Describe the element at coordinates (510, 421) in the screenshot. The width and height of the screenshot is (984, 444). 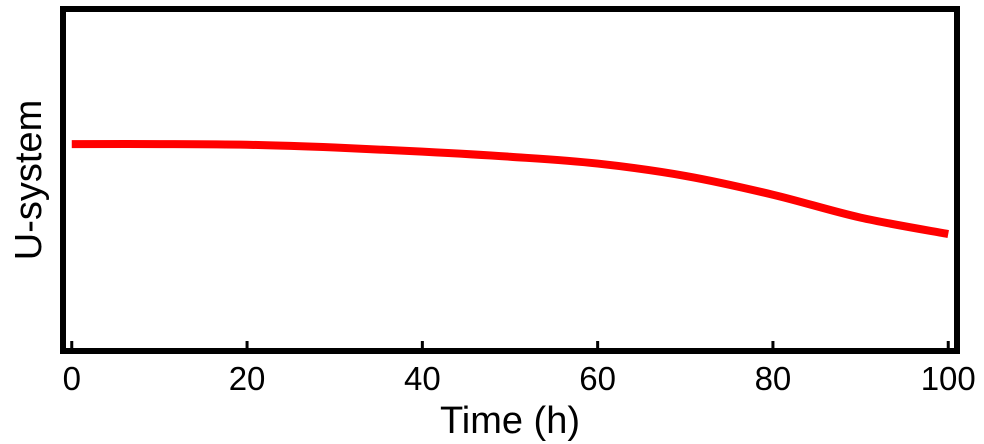
I see `x-axis-label: Time (h)` at that location.